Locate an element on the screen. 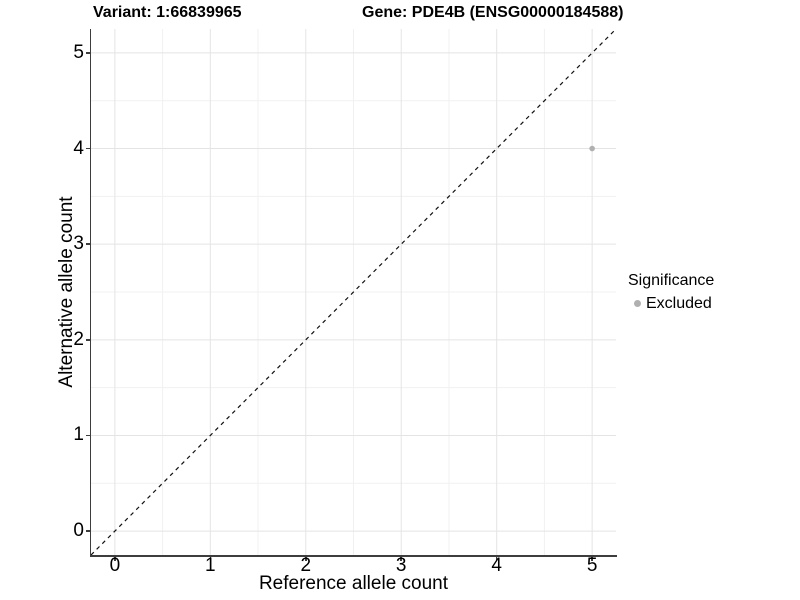 This screenshot has width=800, height=600. x-axis-line is located at coordinates (353, 556).